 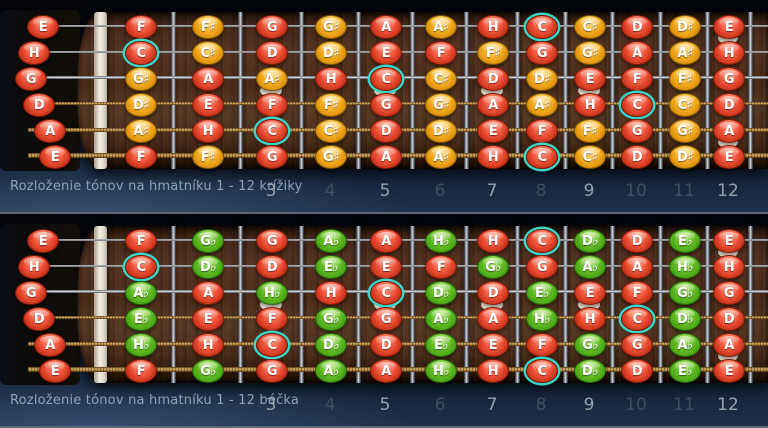 I want to click on fret-number: 8, so click(x=541, y=405).